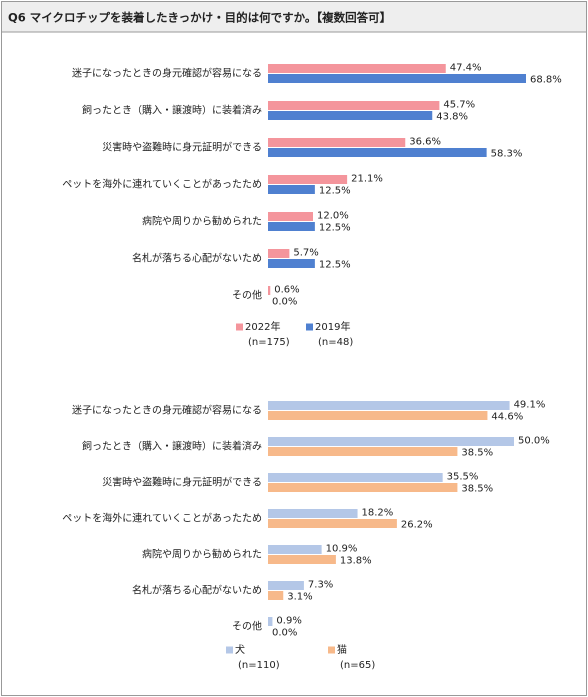  What do you see at coordinates (240, 649) in the screenshot?
I see `legend-label: 犬` at bounding box center [240, 649].